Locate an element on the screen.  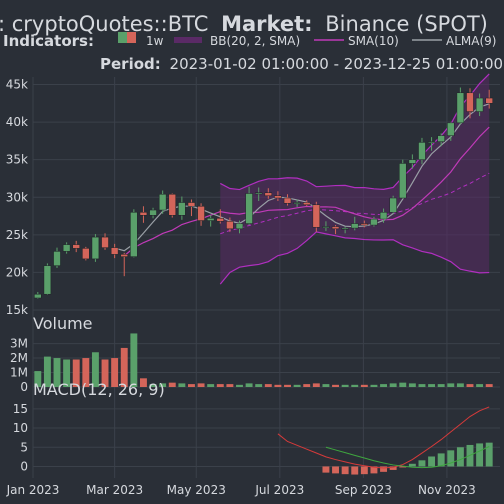
price-tick-label: 40k is located at coordinates (17, 122).